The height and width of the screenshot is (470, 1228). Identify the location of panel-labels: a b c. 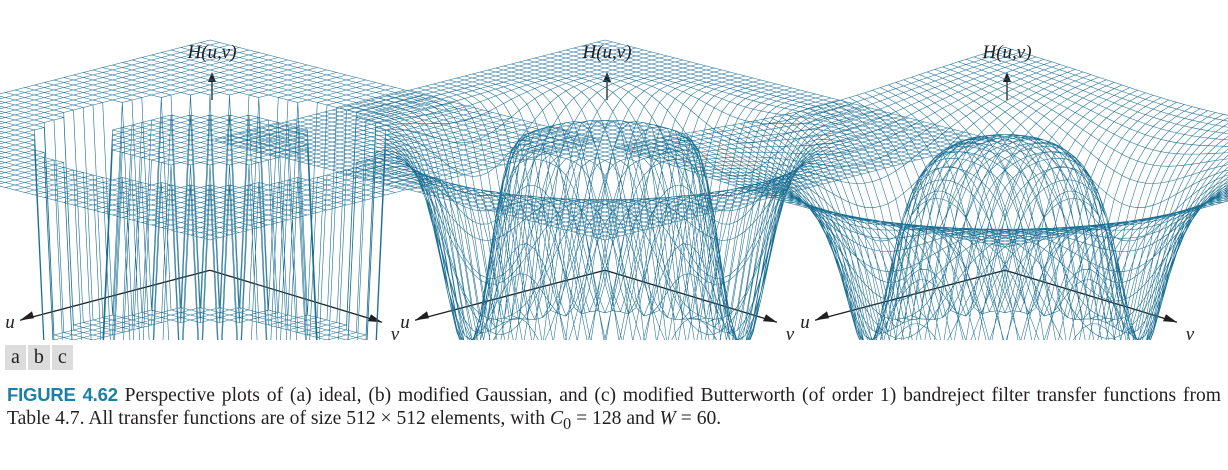
(39, 357).